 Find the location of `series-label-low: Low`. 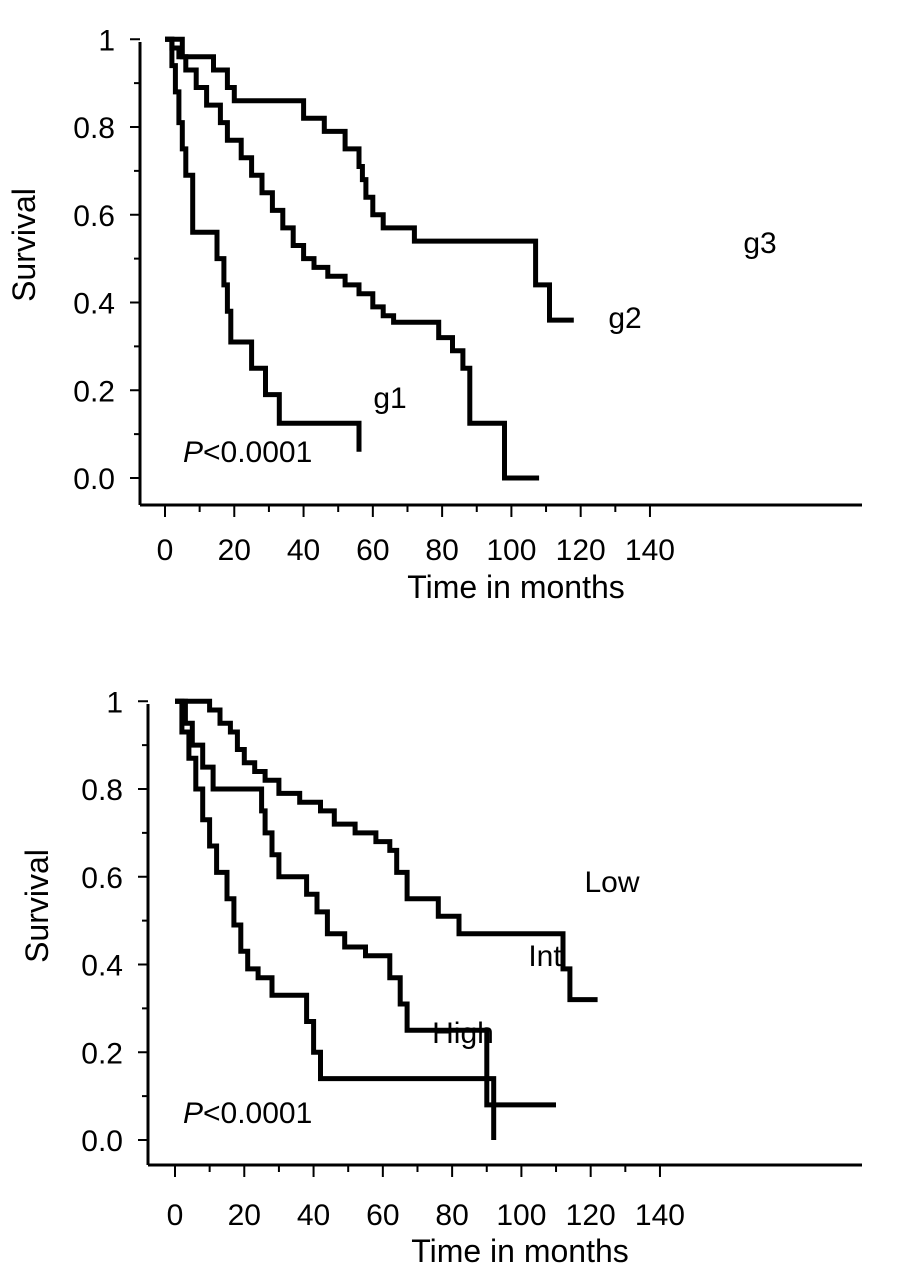

series-label-low: Low is located at coordinates (611, 882).